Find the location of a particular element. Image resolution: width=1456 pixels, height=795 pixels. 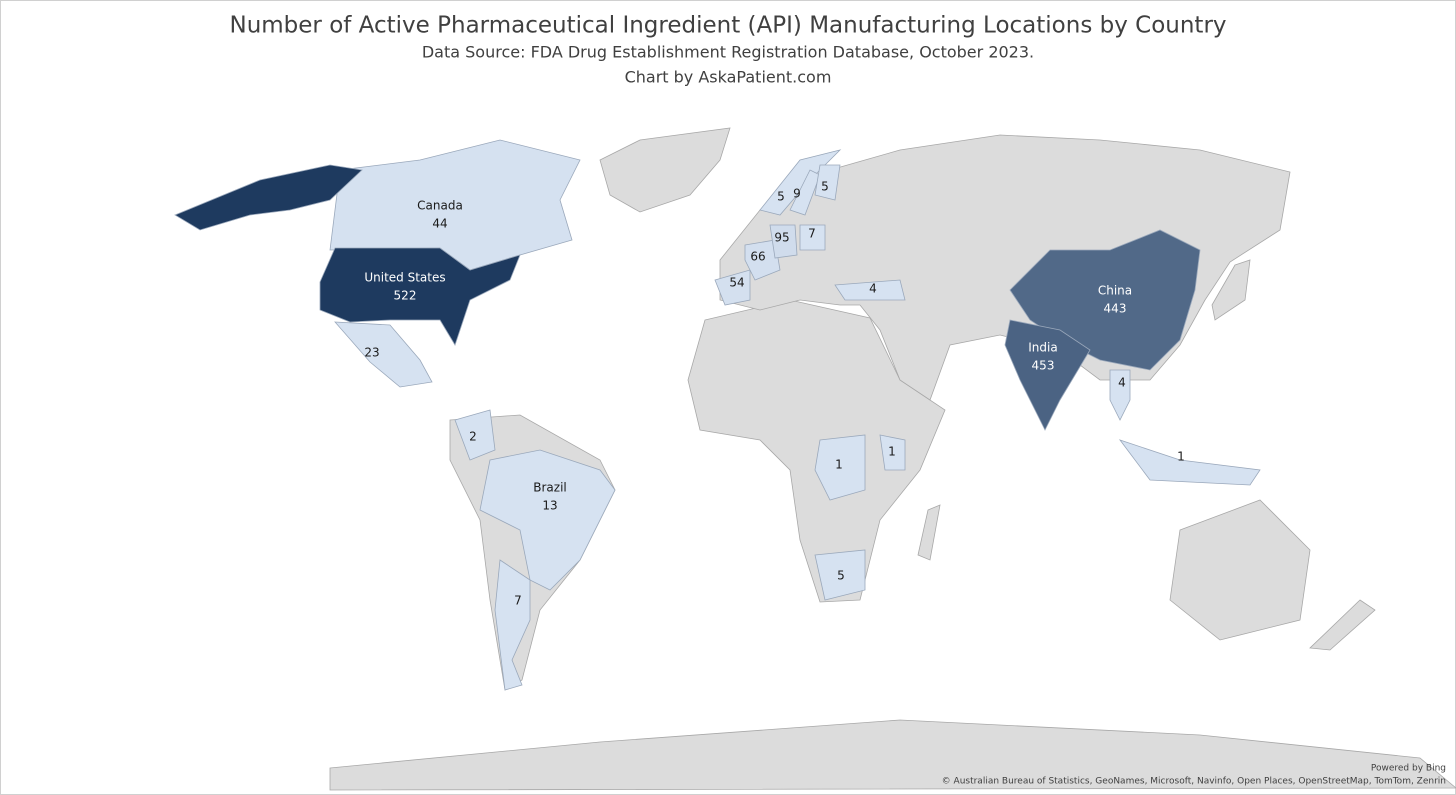

value-label: 44 is located at coordinates (439, 224).